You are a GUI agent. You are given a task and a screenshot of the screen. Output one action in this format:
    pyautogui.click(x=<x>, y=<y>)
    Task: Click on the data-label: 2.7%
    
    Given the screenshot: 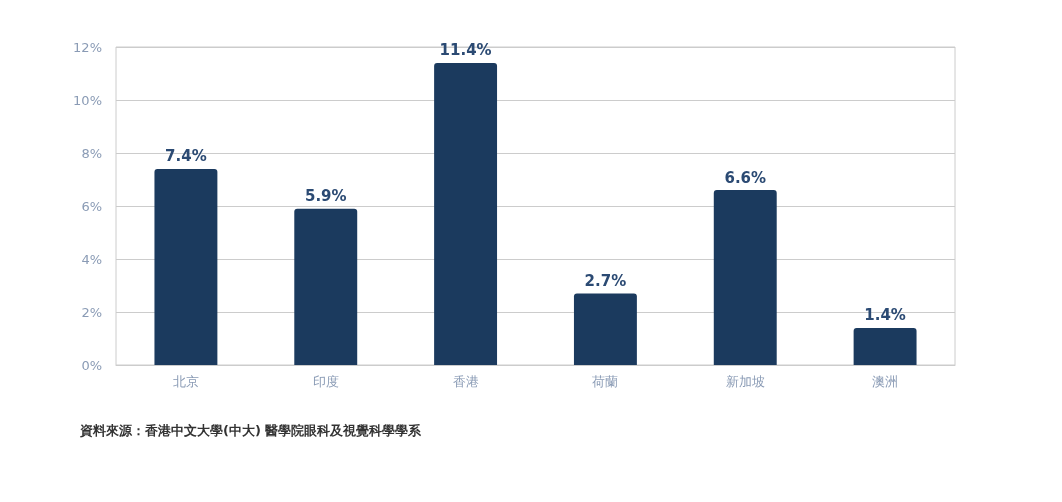 What is the action you would take?
    pyautogui.click(x=605, y=280)
    